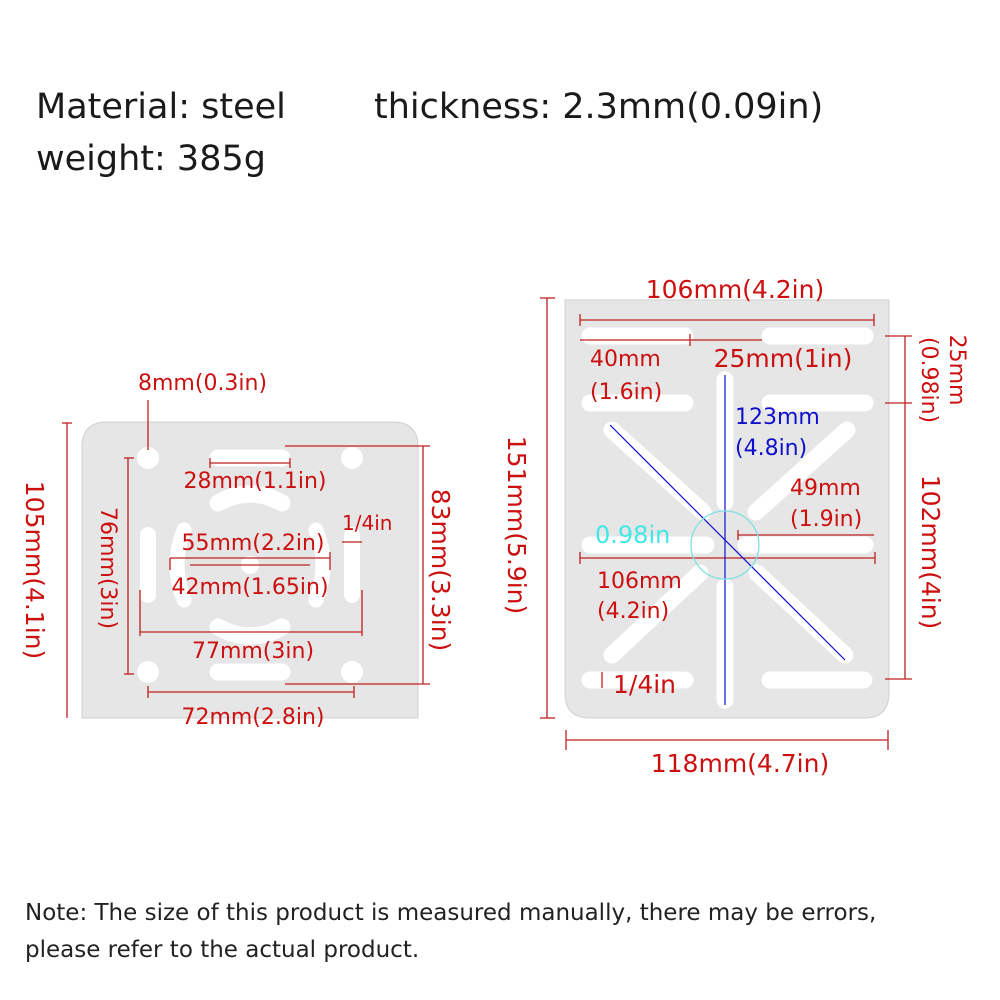  I want to click on half-slot-in-label: (1.9in), so click(826, 519).